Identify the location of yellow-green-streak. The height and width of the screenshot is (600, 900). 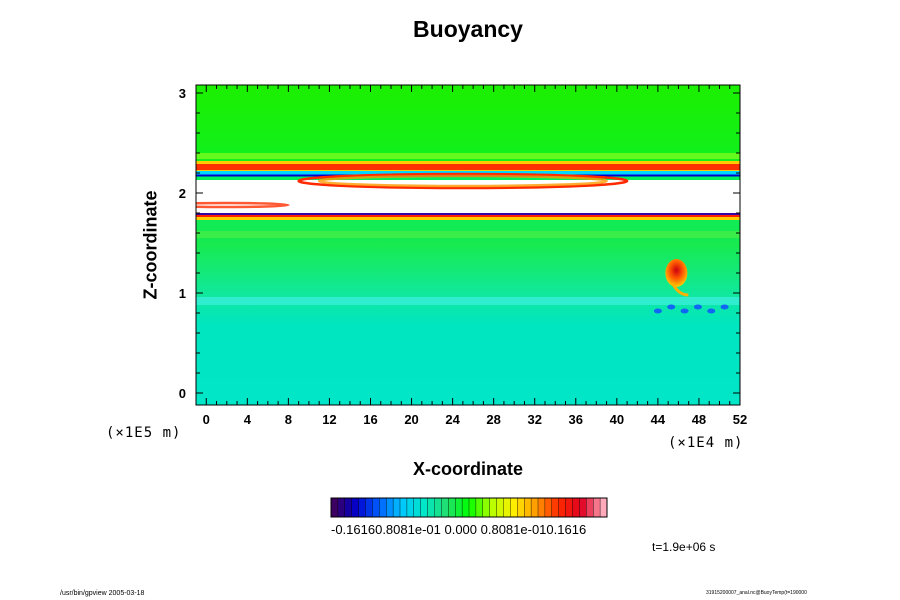
(468, 156).